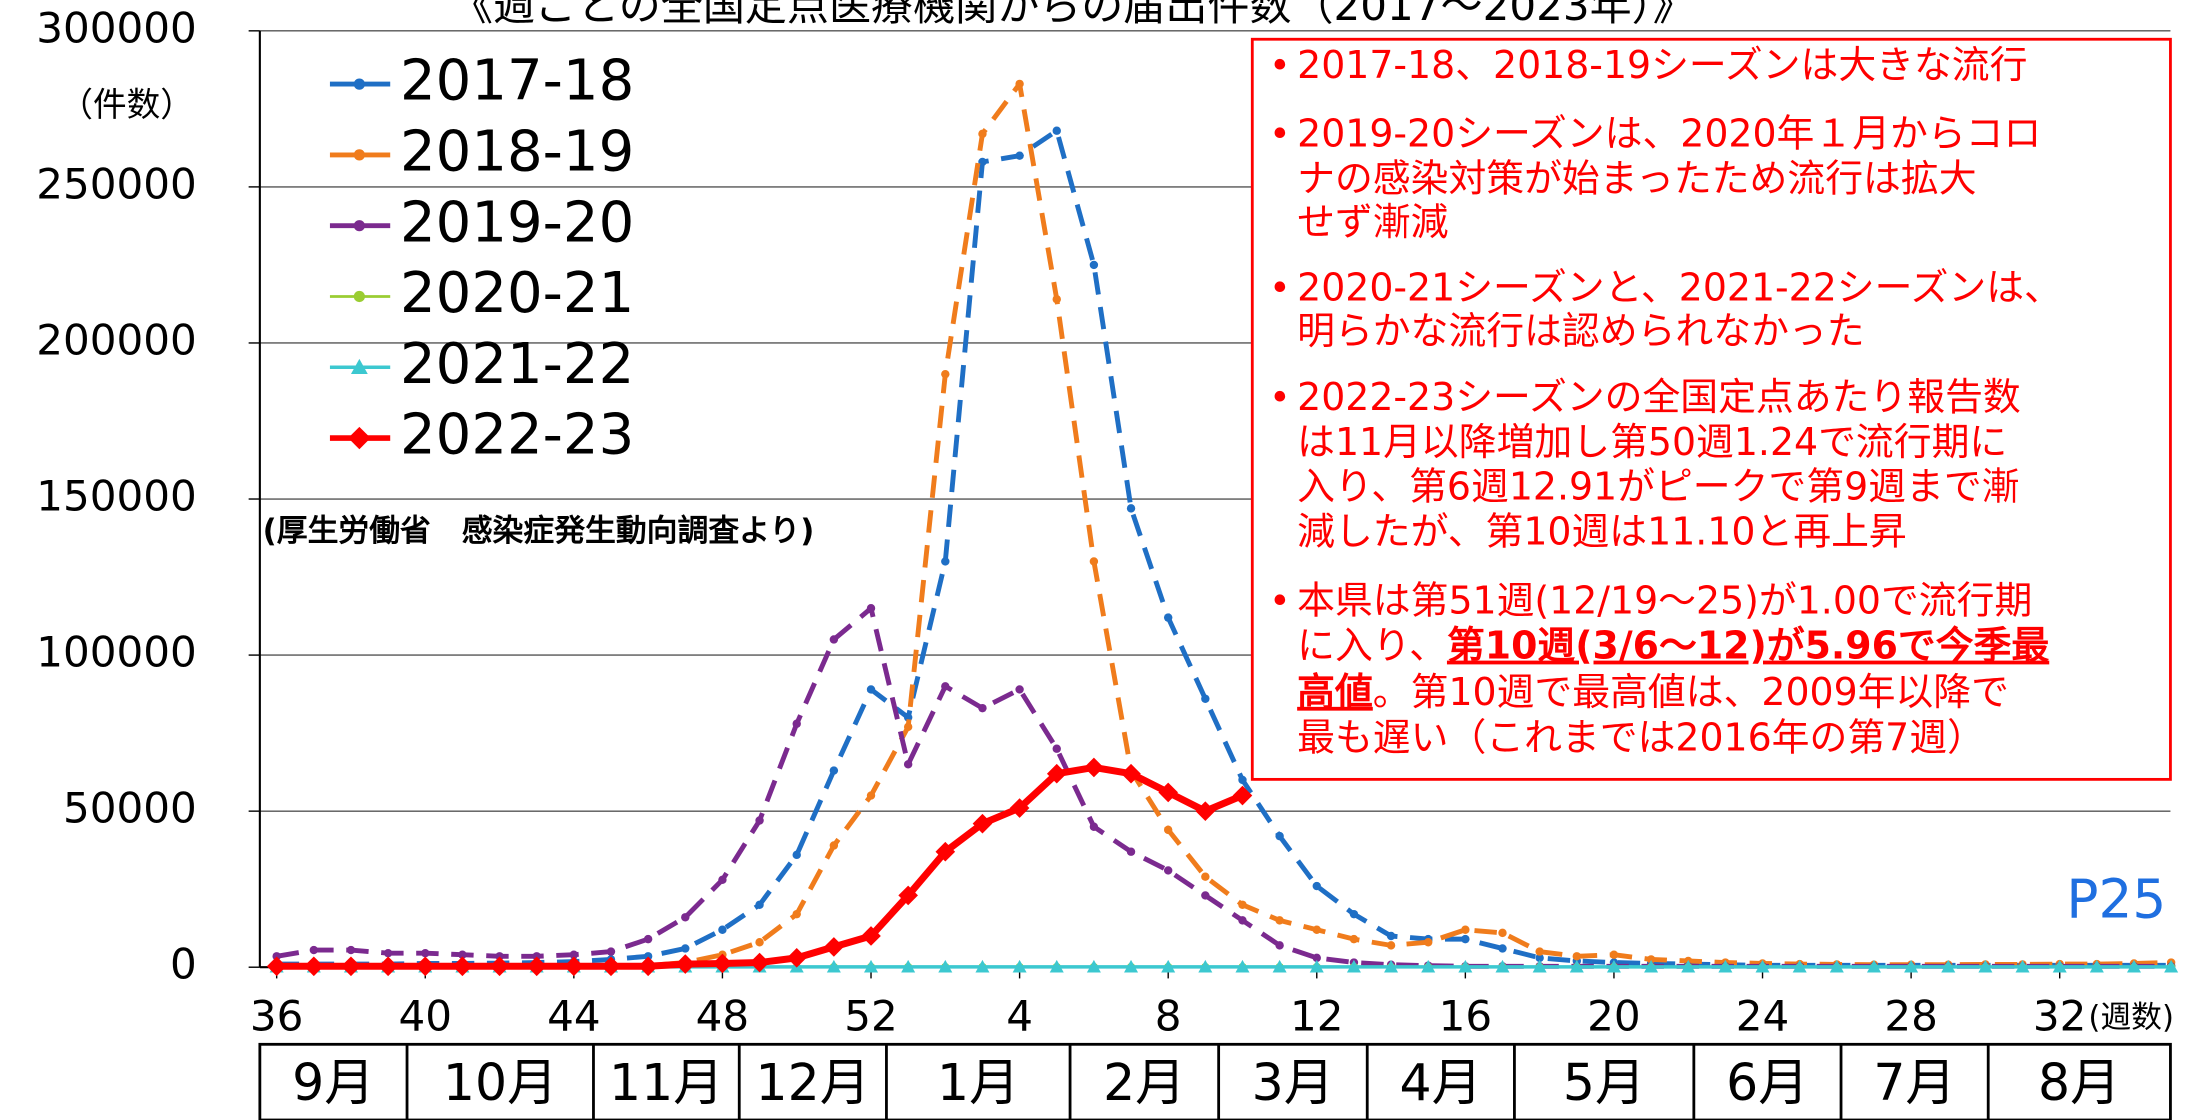 The height and width of the screenshot is (1120, 2199). Describe the element at coordinates (1317, 1016) in the screenshot. I see `x-tick-label: 12` at that location.